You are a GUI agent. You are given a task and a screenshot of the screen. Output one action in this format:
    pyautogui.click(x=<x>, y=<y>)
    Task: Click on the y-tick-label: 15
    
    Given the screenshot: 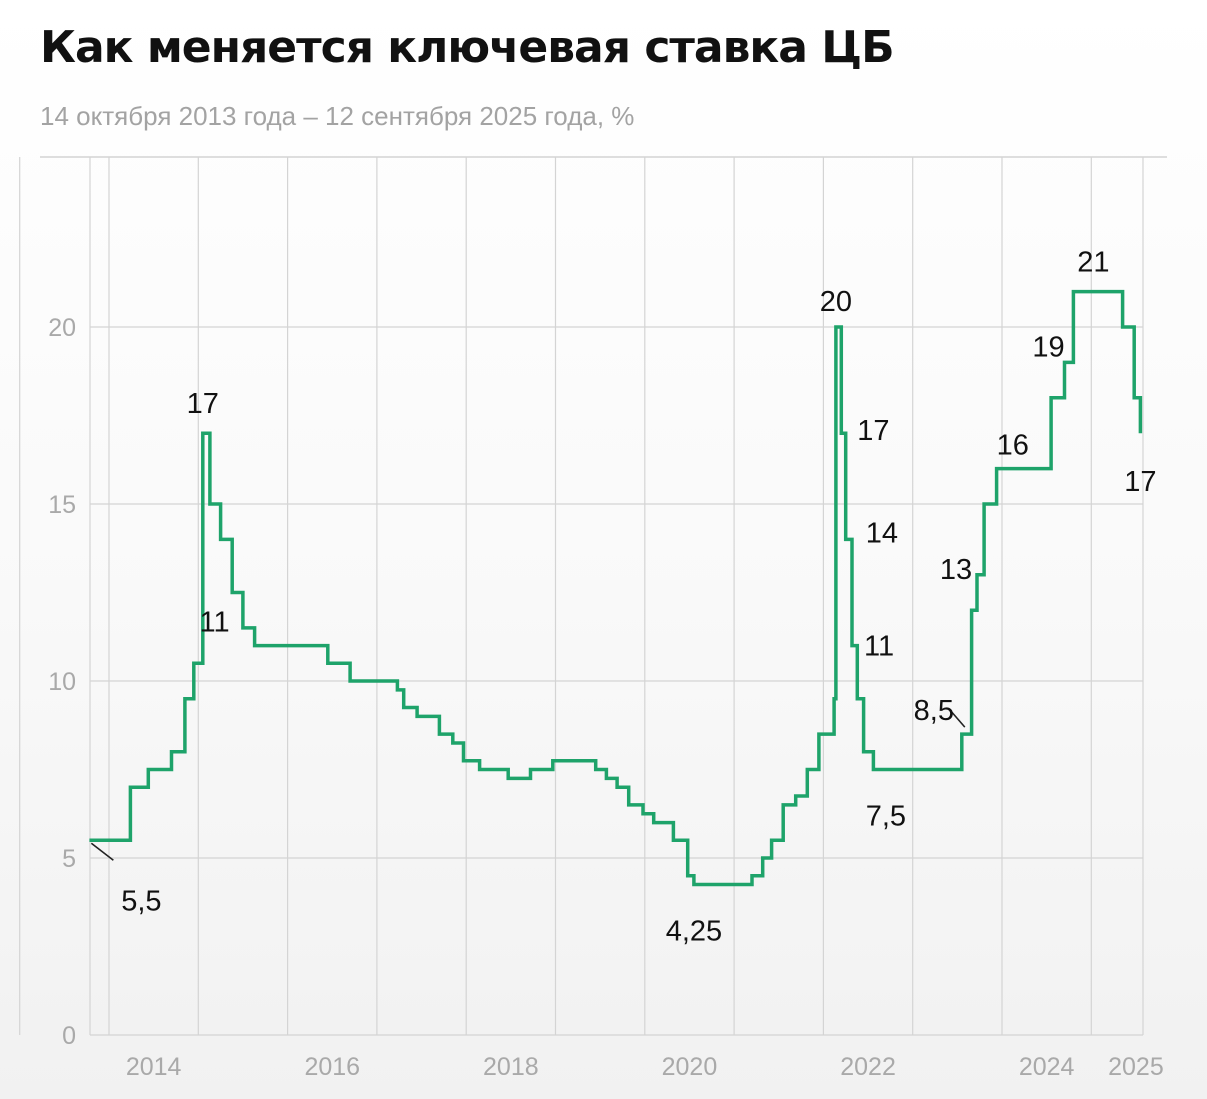 What is the action you would take?
    pyautogui.click(x=62, y=505)
    